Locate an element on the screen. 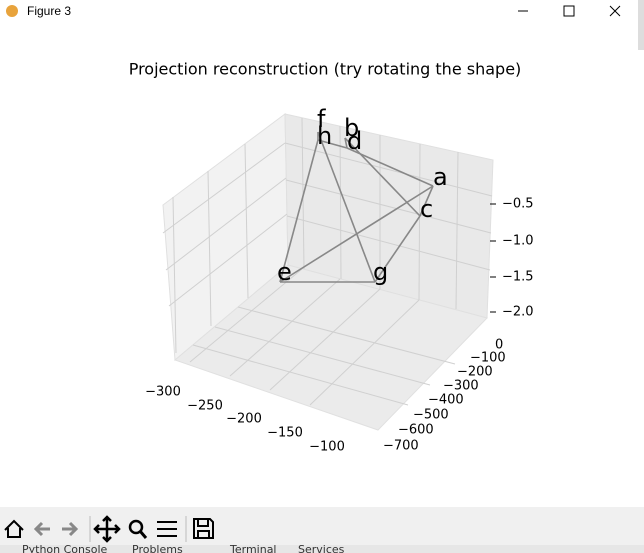 The image size is (644, 553). x-tick-label: −300 is located at coordinates (163, 392).